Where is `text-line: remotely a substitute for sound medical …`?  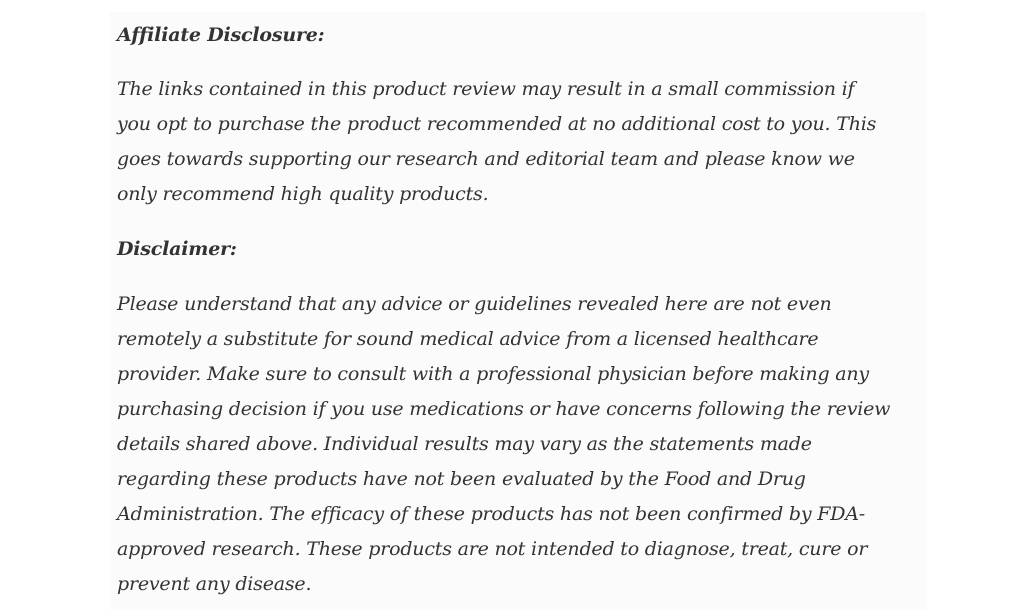 text-line: remotely a substitute for sound medical … is located at coordinates (468, 339).